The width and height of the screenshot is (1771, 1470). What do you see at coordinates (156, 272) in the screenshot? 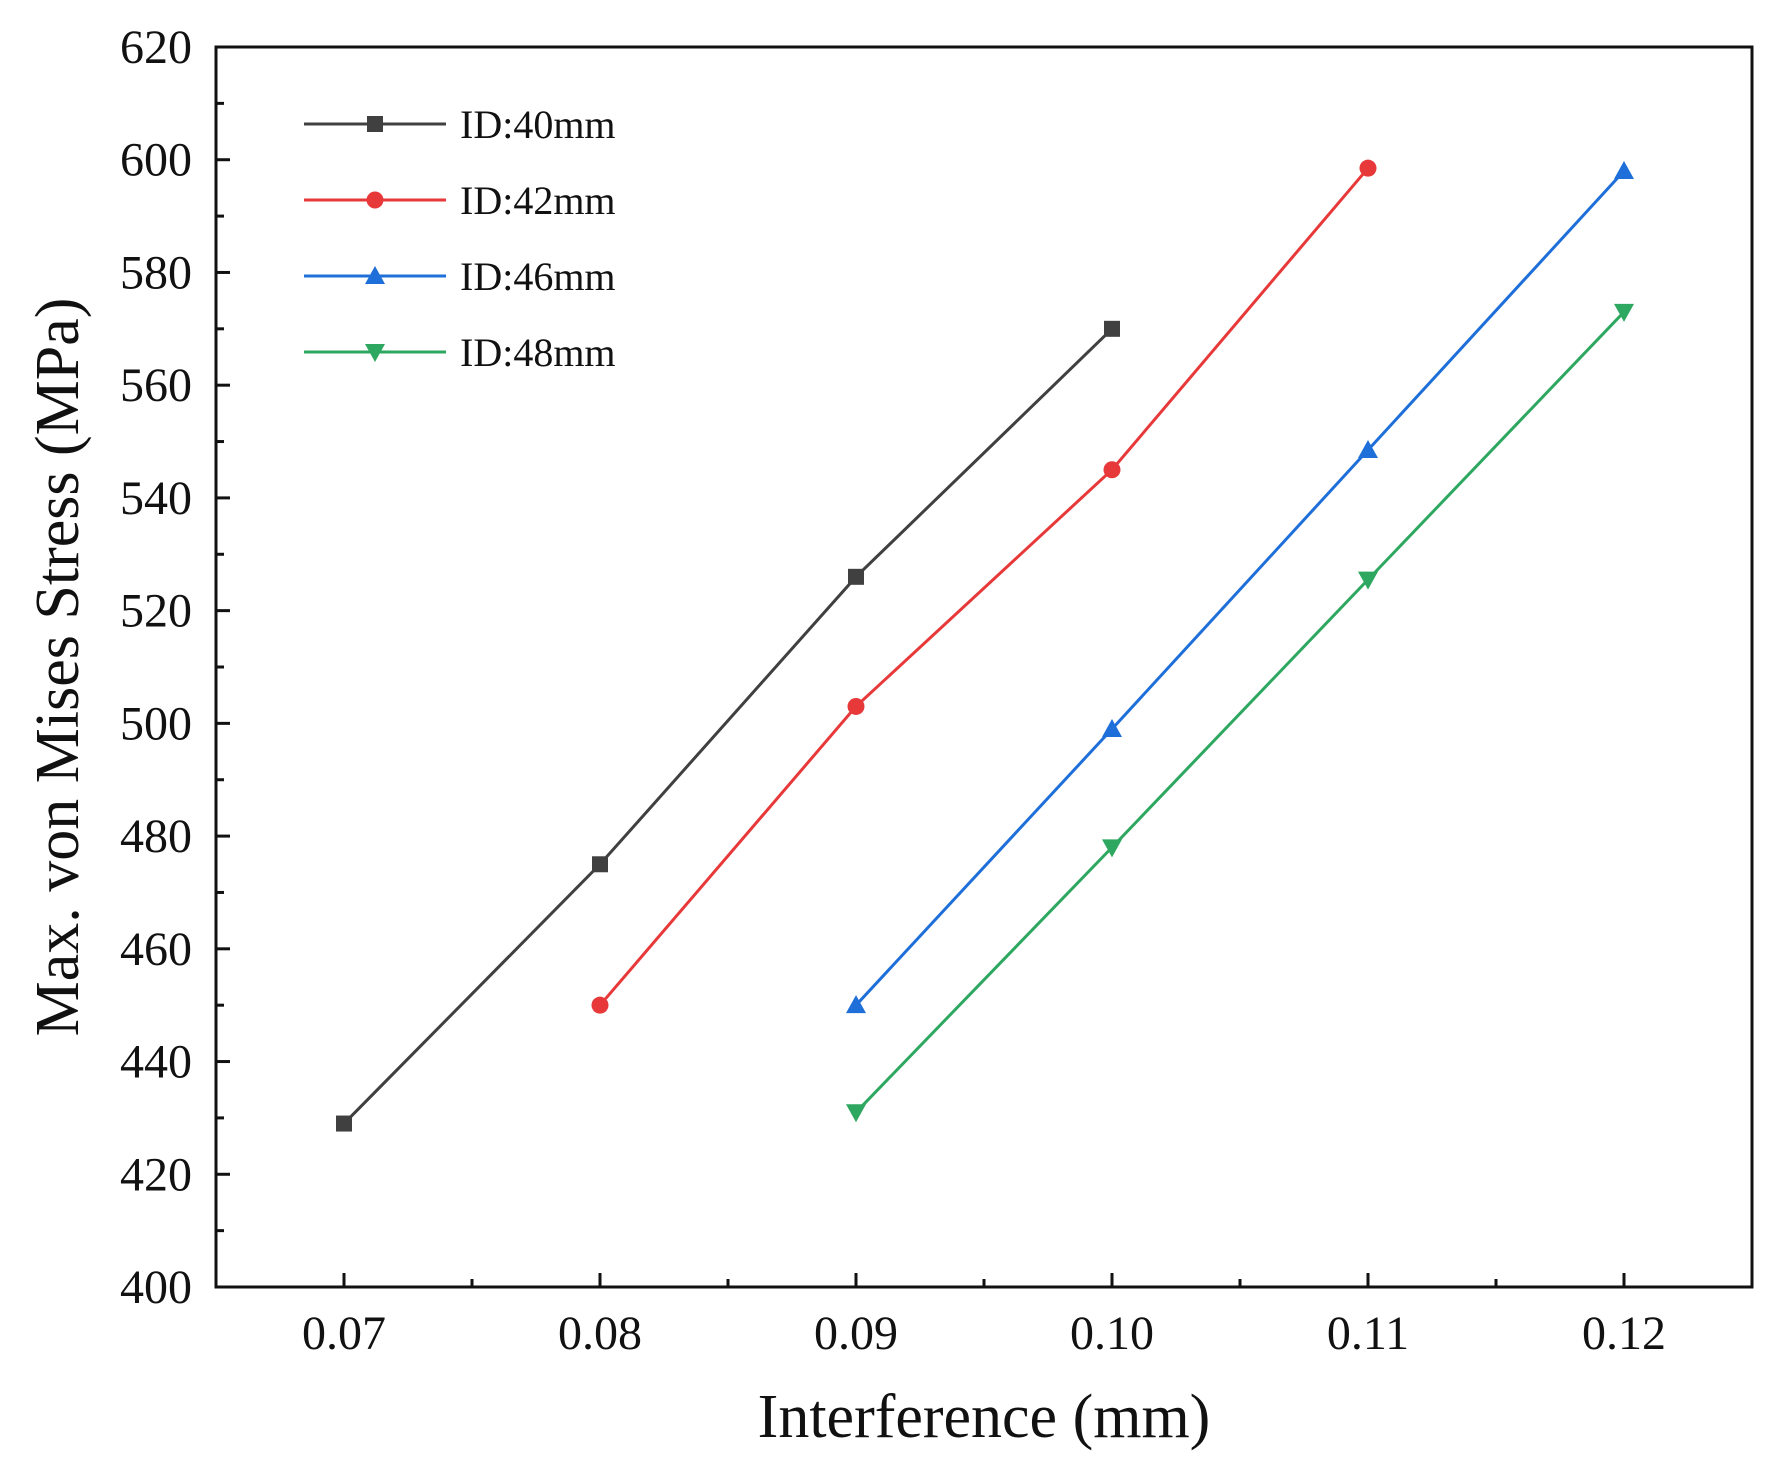
I see `y-tick-label: 580` at bounding box center [156, 272].